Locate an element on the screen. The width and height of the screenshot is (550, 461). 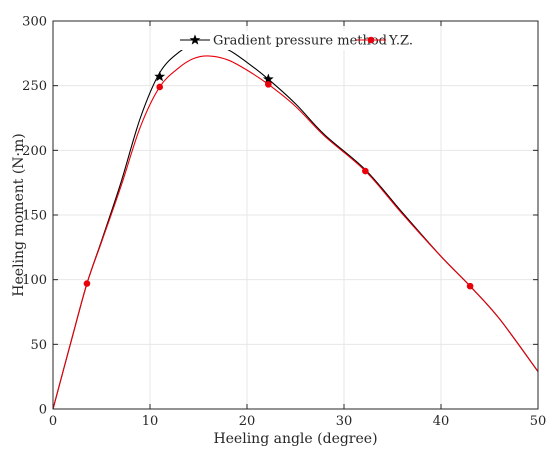
legend-marker-yz is located at coordinates (371, 40).